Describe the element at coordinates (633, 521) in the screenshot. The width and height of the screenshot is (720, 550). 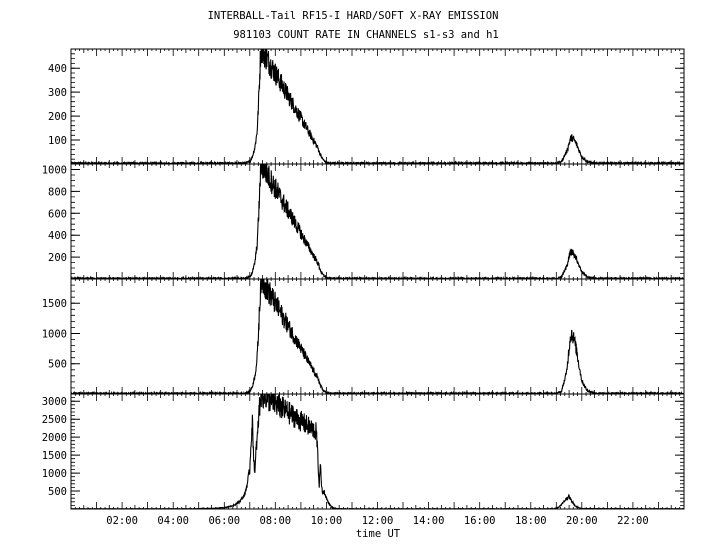
I see `x-tick-label: 22:00` at that location.